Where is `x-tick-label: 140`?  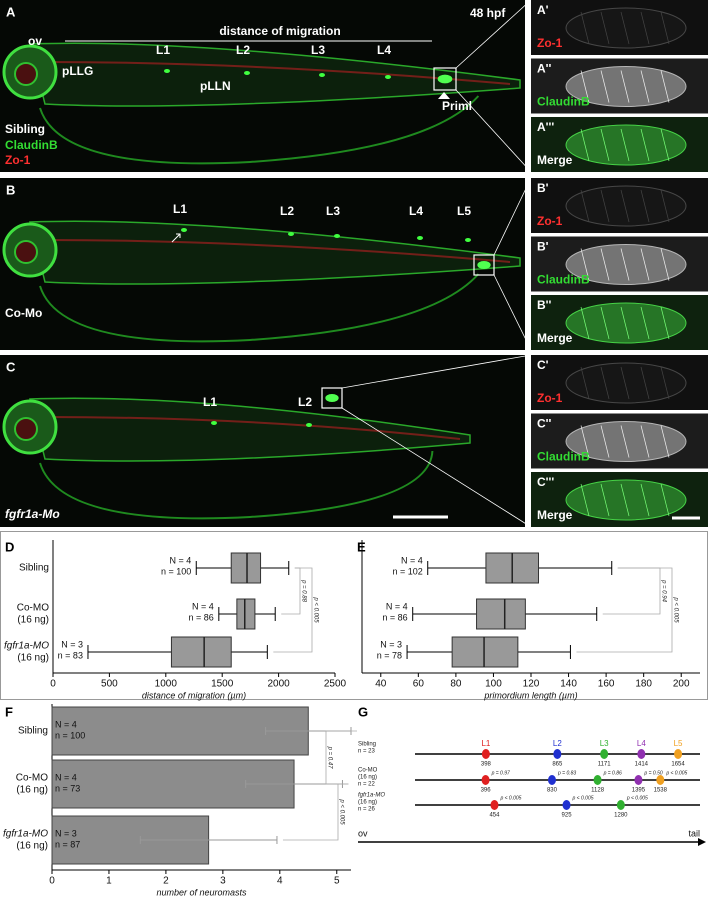 x-tick-label: 140 is located at coordinates (568, 684).